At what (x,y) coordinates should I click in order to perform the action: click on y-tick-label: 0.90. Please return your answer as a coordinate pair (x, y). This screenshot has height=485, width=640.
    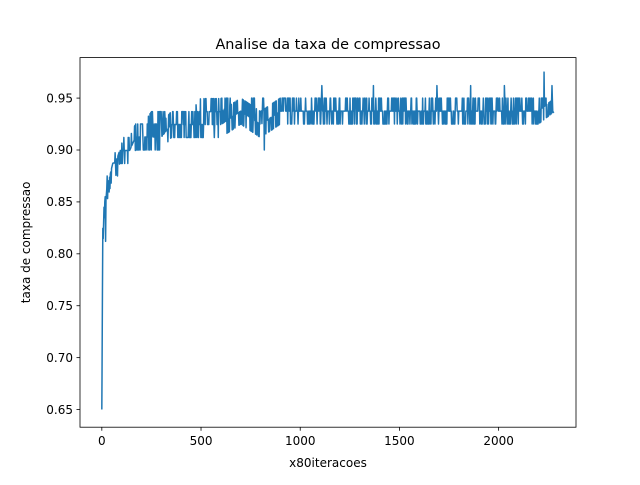
    Looking at the image, I should click on (59, 150).